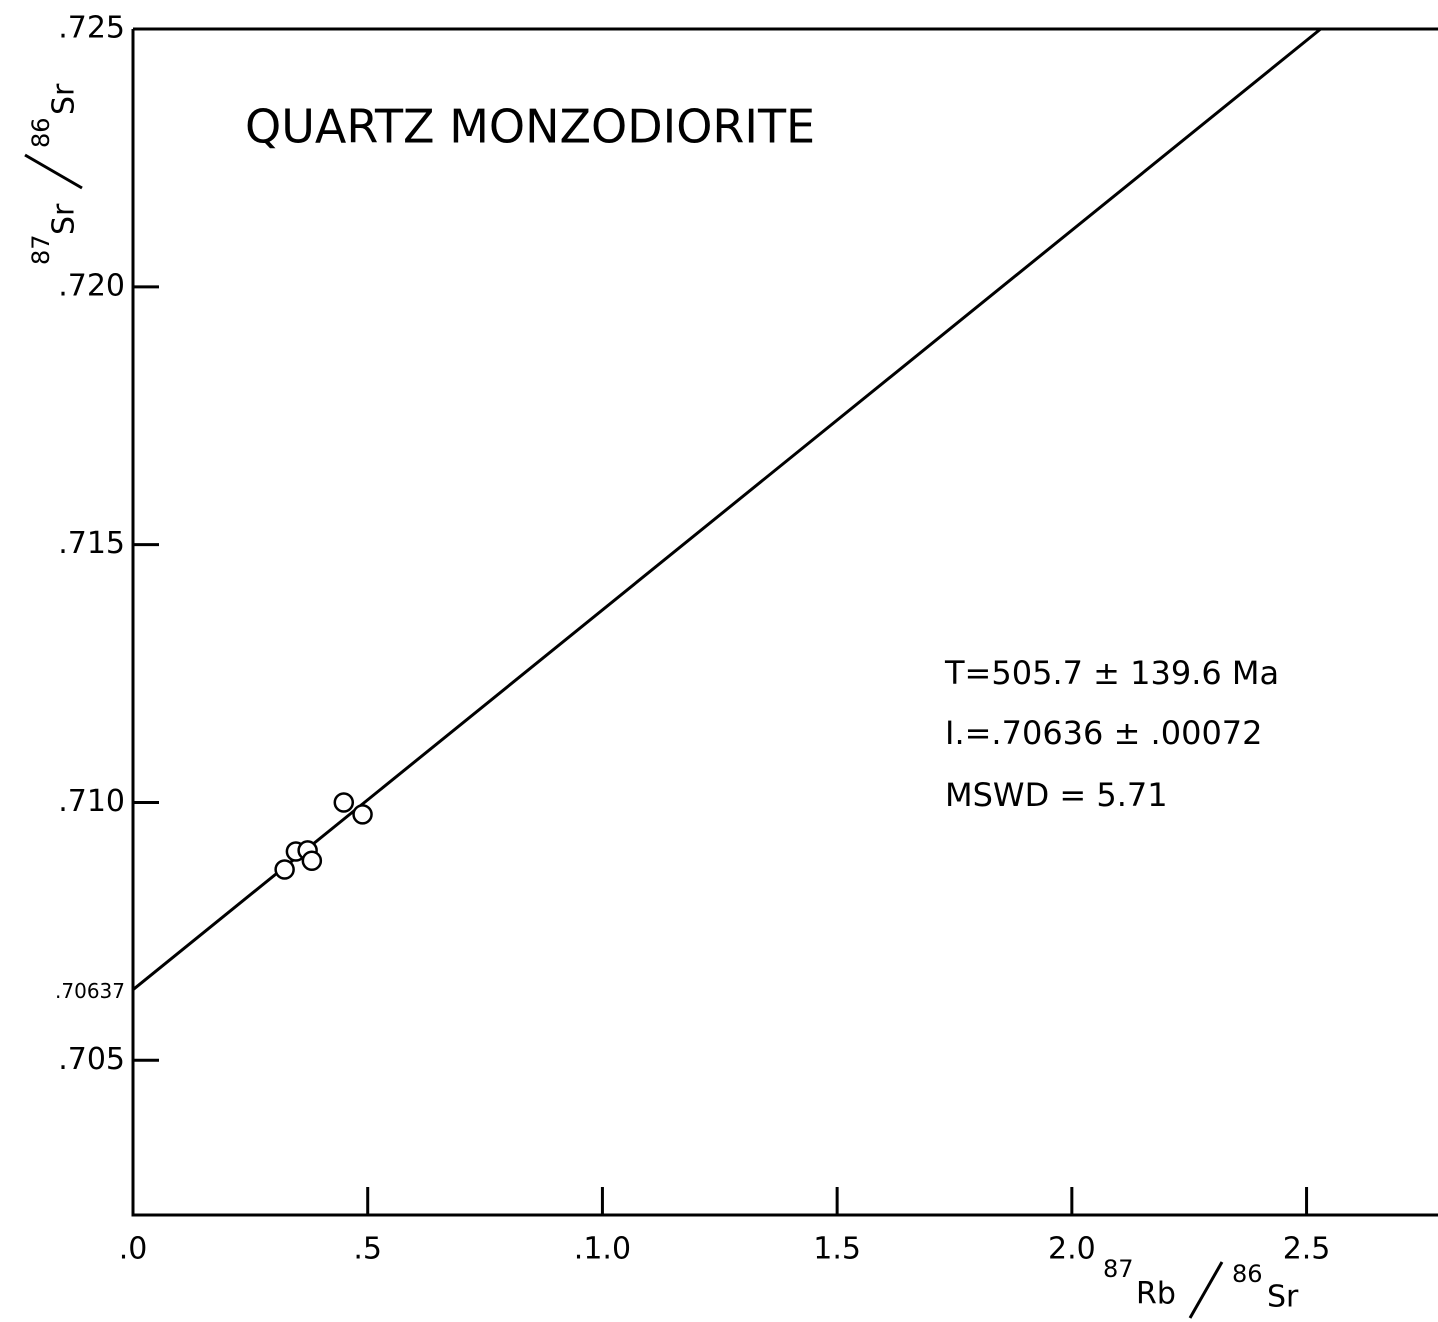 This screenshot has width=1438, height=1322. I want to click on x-tick-label: .0, so click(133, 1249).